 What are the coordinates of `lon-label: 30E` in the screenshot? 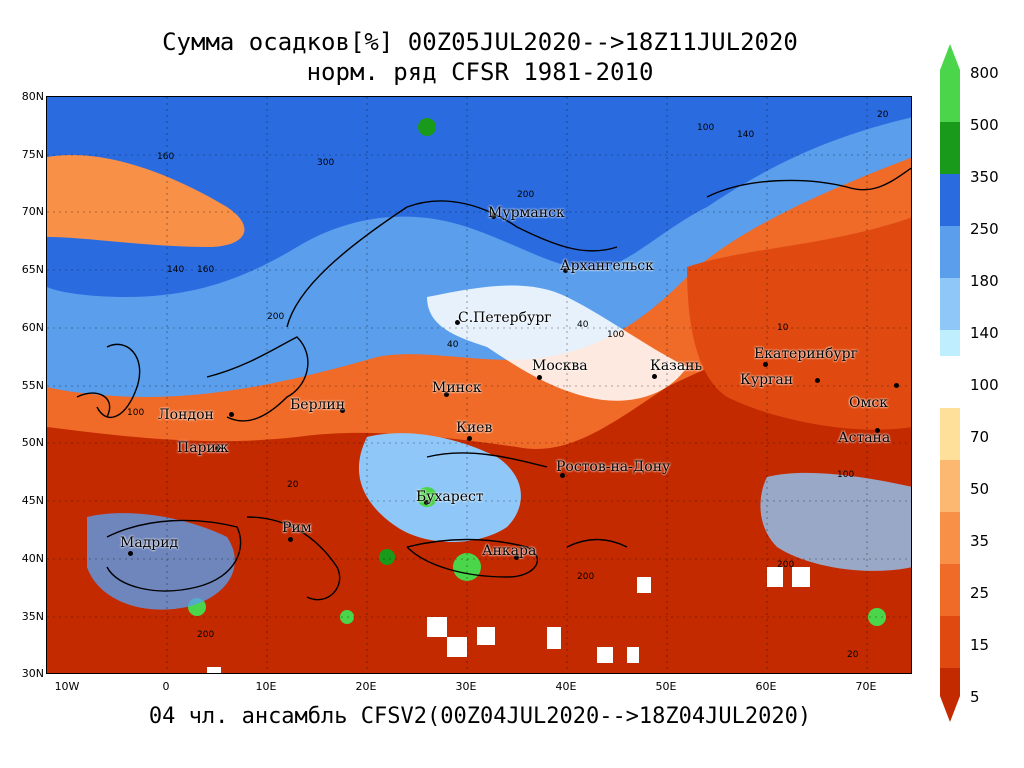 It's located at (466, 686).